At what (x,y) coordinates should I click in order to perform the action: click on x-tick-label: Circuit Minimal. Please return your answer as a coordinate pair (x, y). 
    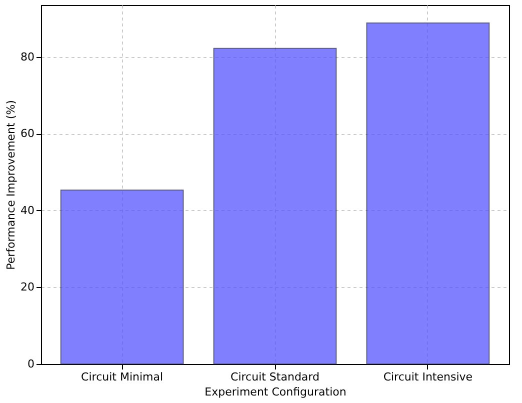
    Looking at the image, I should click on (122, 377).